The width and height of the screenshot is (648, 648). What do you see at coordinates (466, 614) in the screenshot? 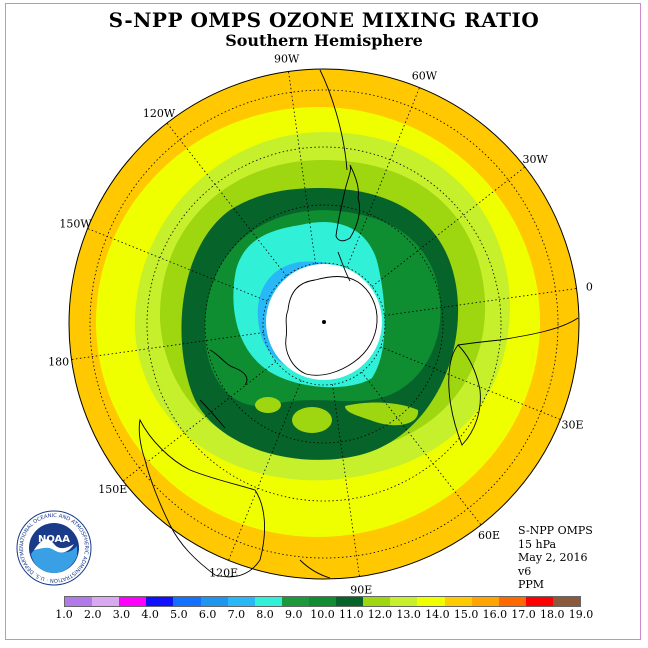
I see `colorbar-tick-label: 15.0` at bounding box center [466, 614].